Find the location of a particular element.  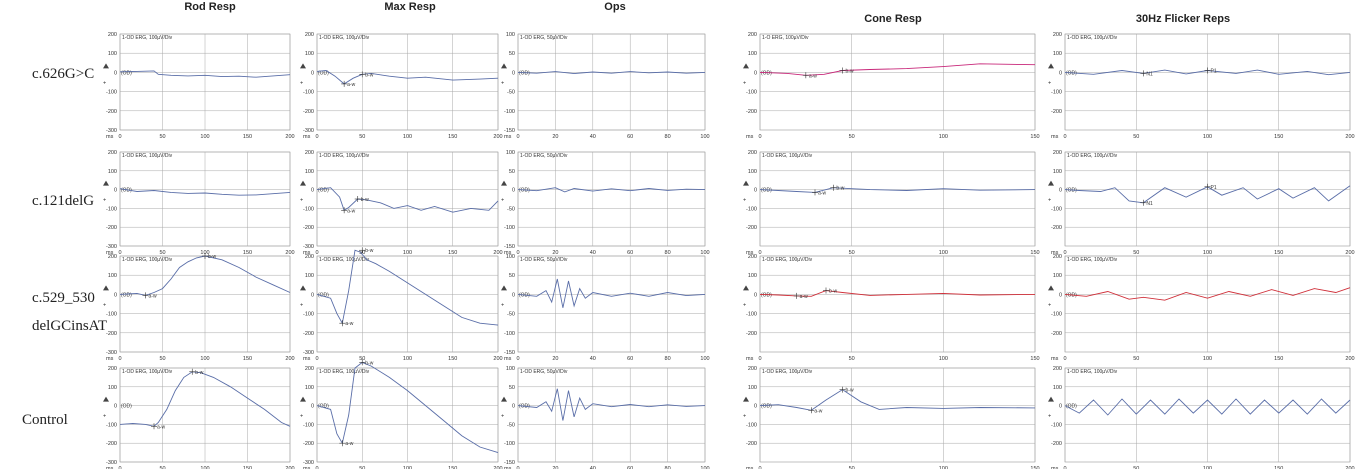

column-title-ops: Ops is located at coordinates (614, 7).